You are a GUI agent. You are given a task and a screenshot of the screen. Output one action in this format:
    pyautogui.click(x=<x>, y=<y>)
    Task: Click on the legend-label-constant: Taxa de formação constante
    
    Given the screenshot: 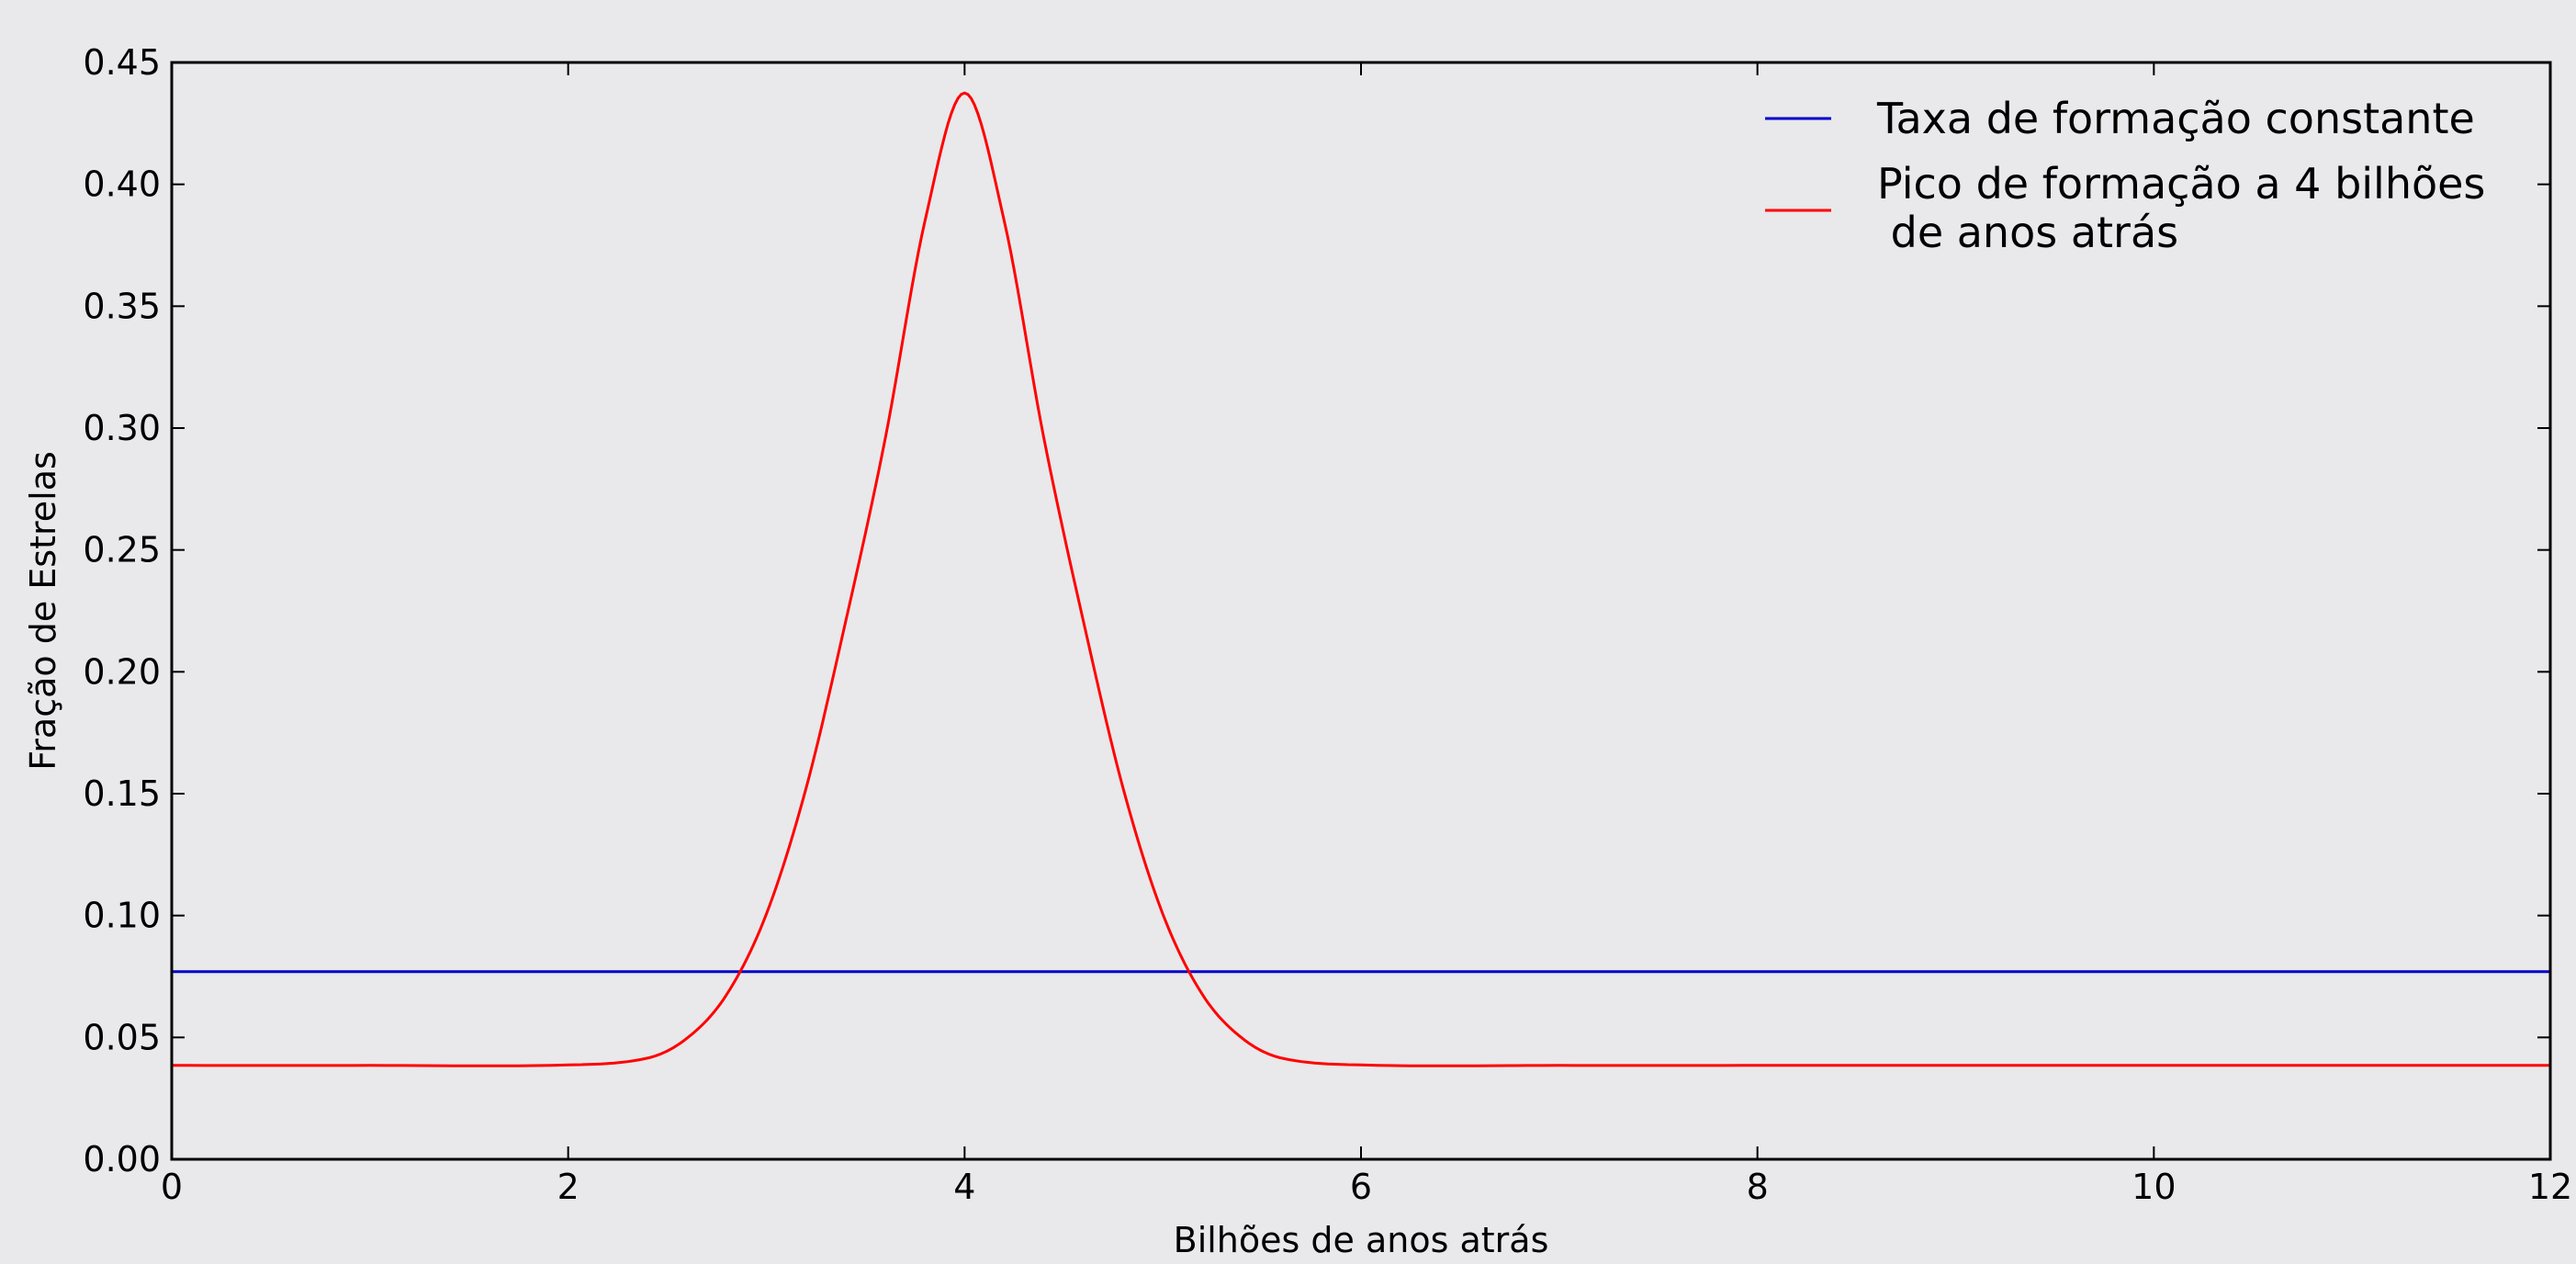 What is the action you would take?
    pyautogui.click(x=2175, y=118)
    